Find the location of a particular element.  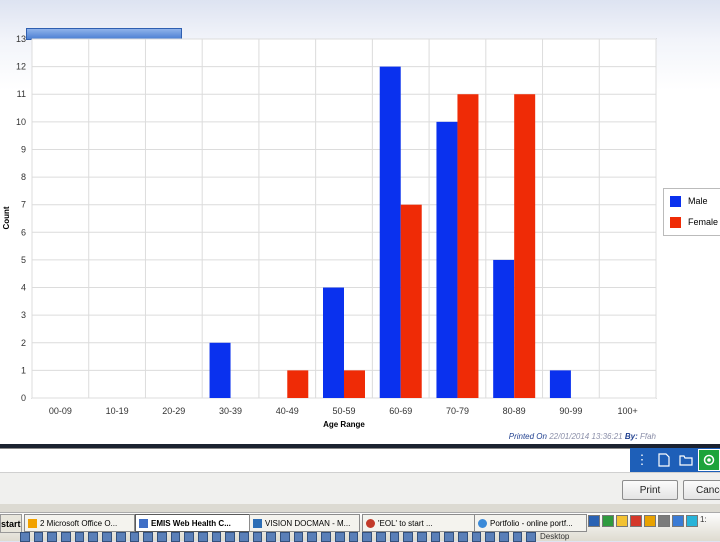

dialog-button-panel: Print Cance is located at coordinates (360, 488).